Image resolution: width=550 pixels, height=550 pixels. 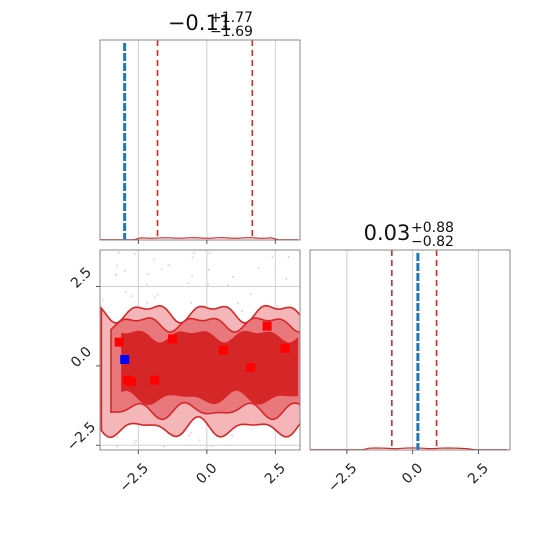 I want to click on param2-title: 0.03, so click(x=387, y=233).